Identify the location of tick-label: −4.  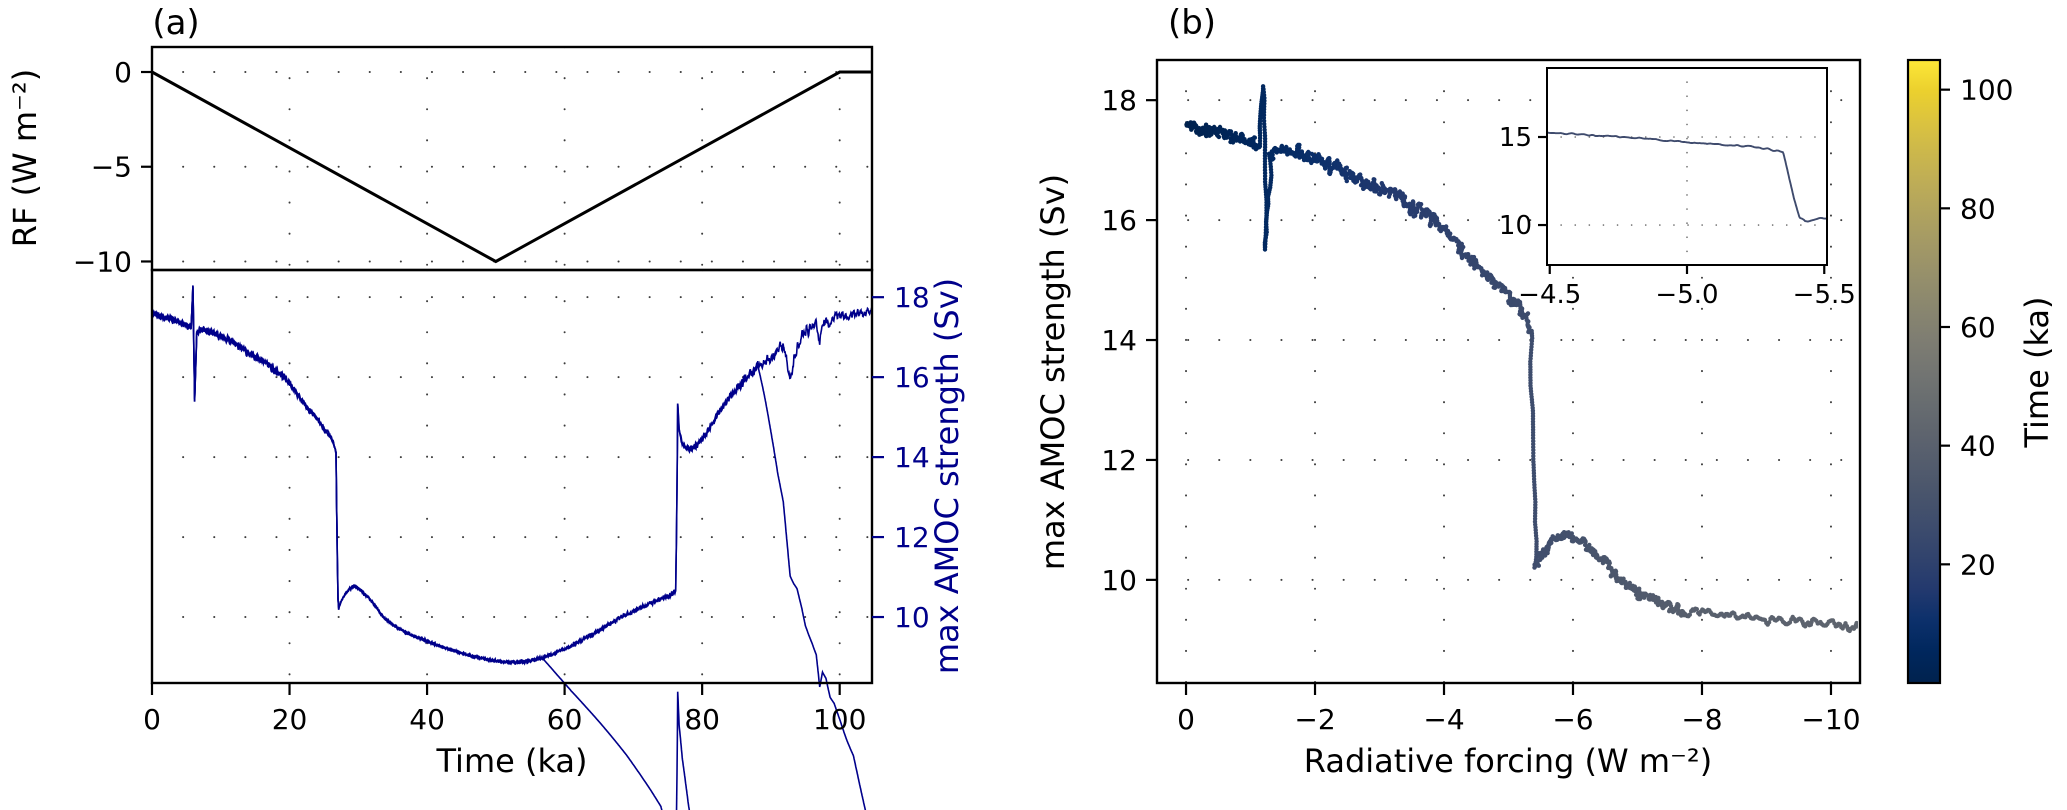
(1443, 719).